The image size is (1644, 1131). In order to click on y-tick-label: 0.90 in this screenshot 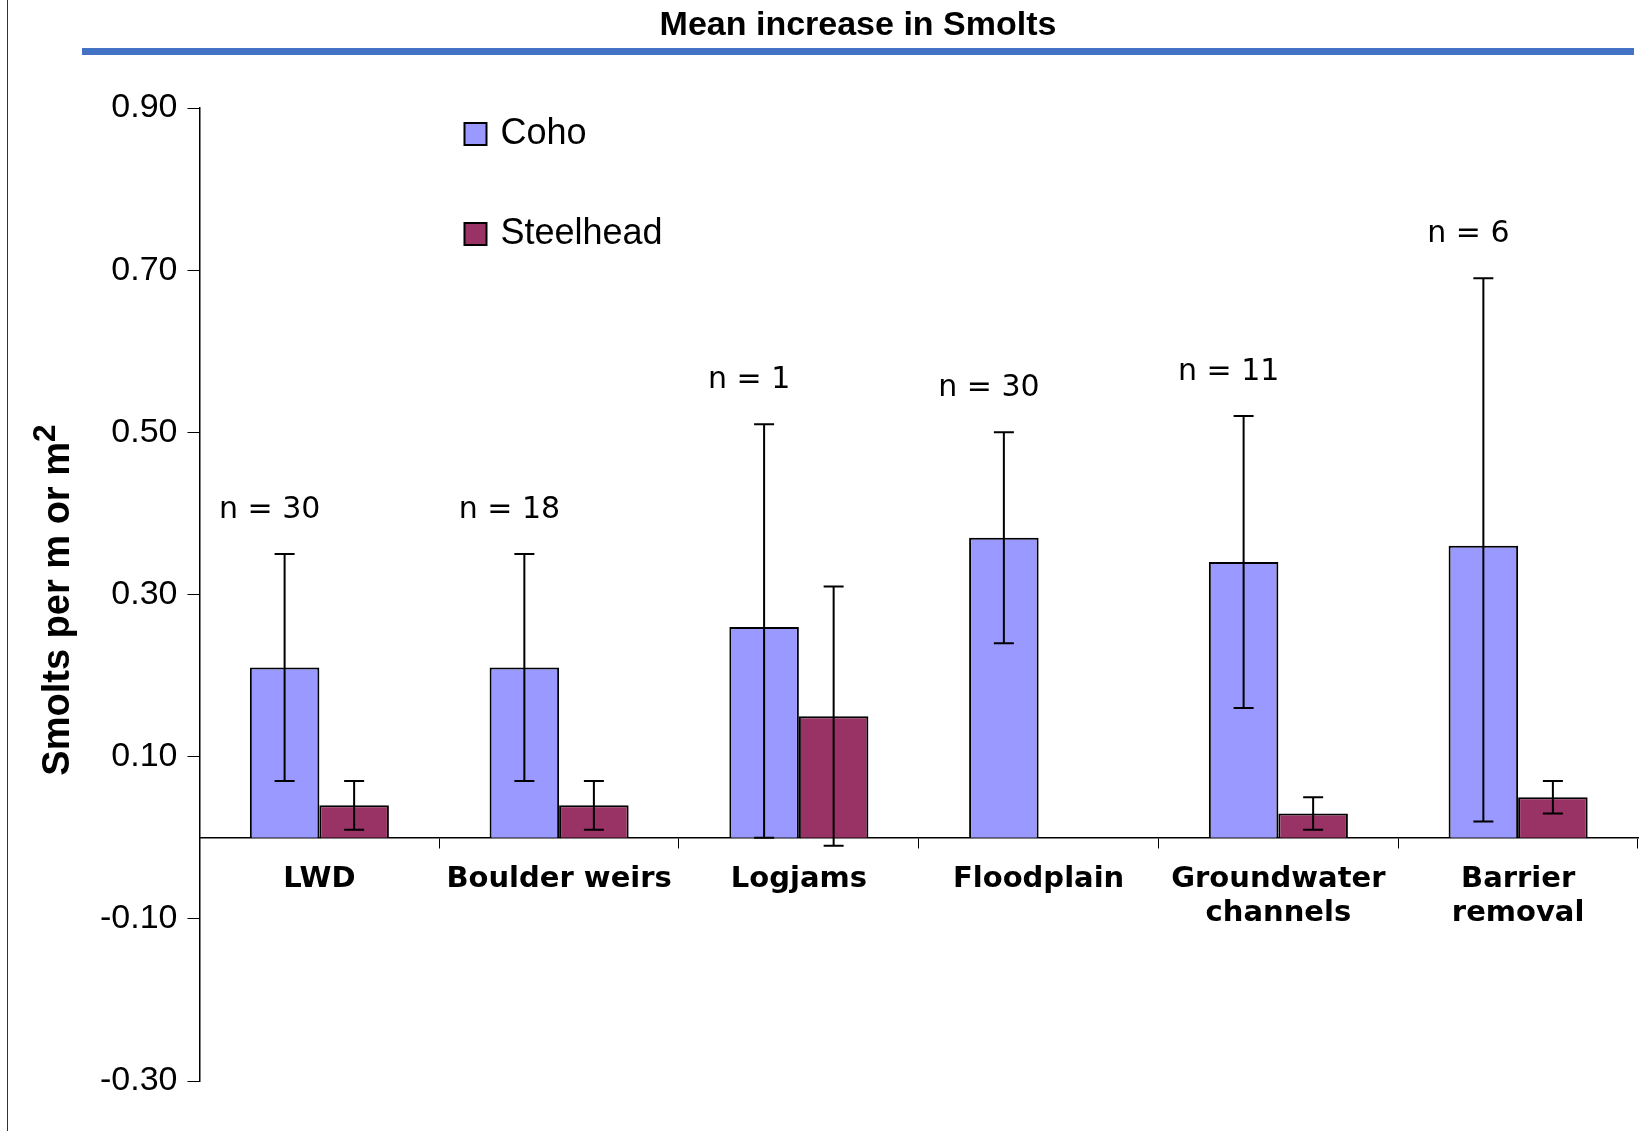, I will do `click(144, 105)`.